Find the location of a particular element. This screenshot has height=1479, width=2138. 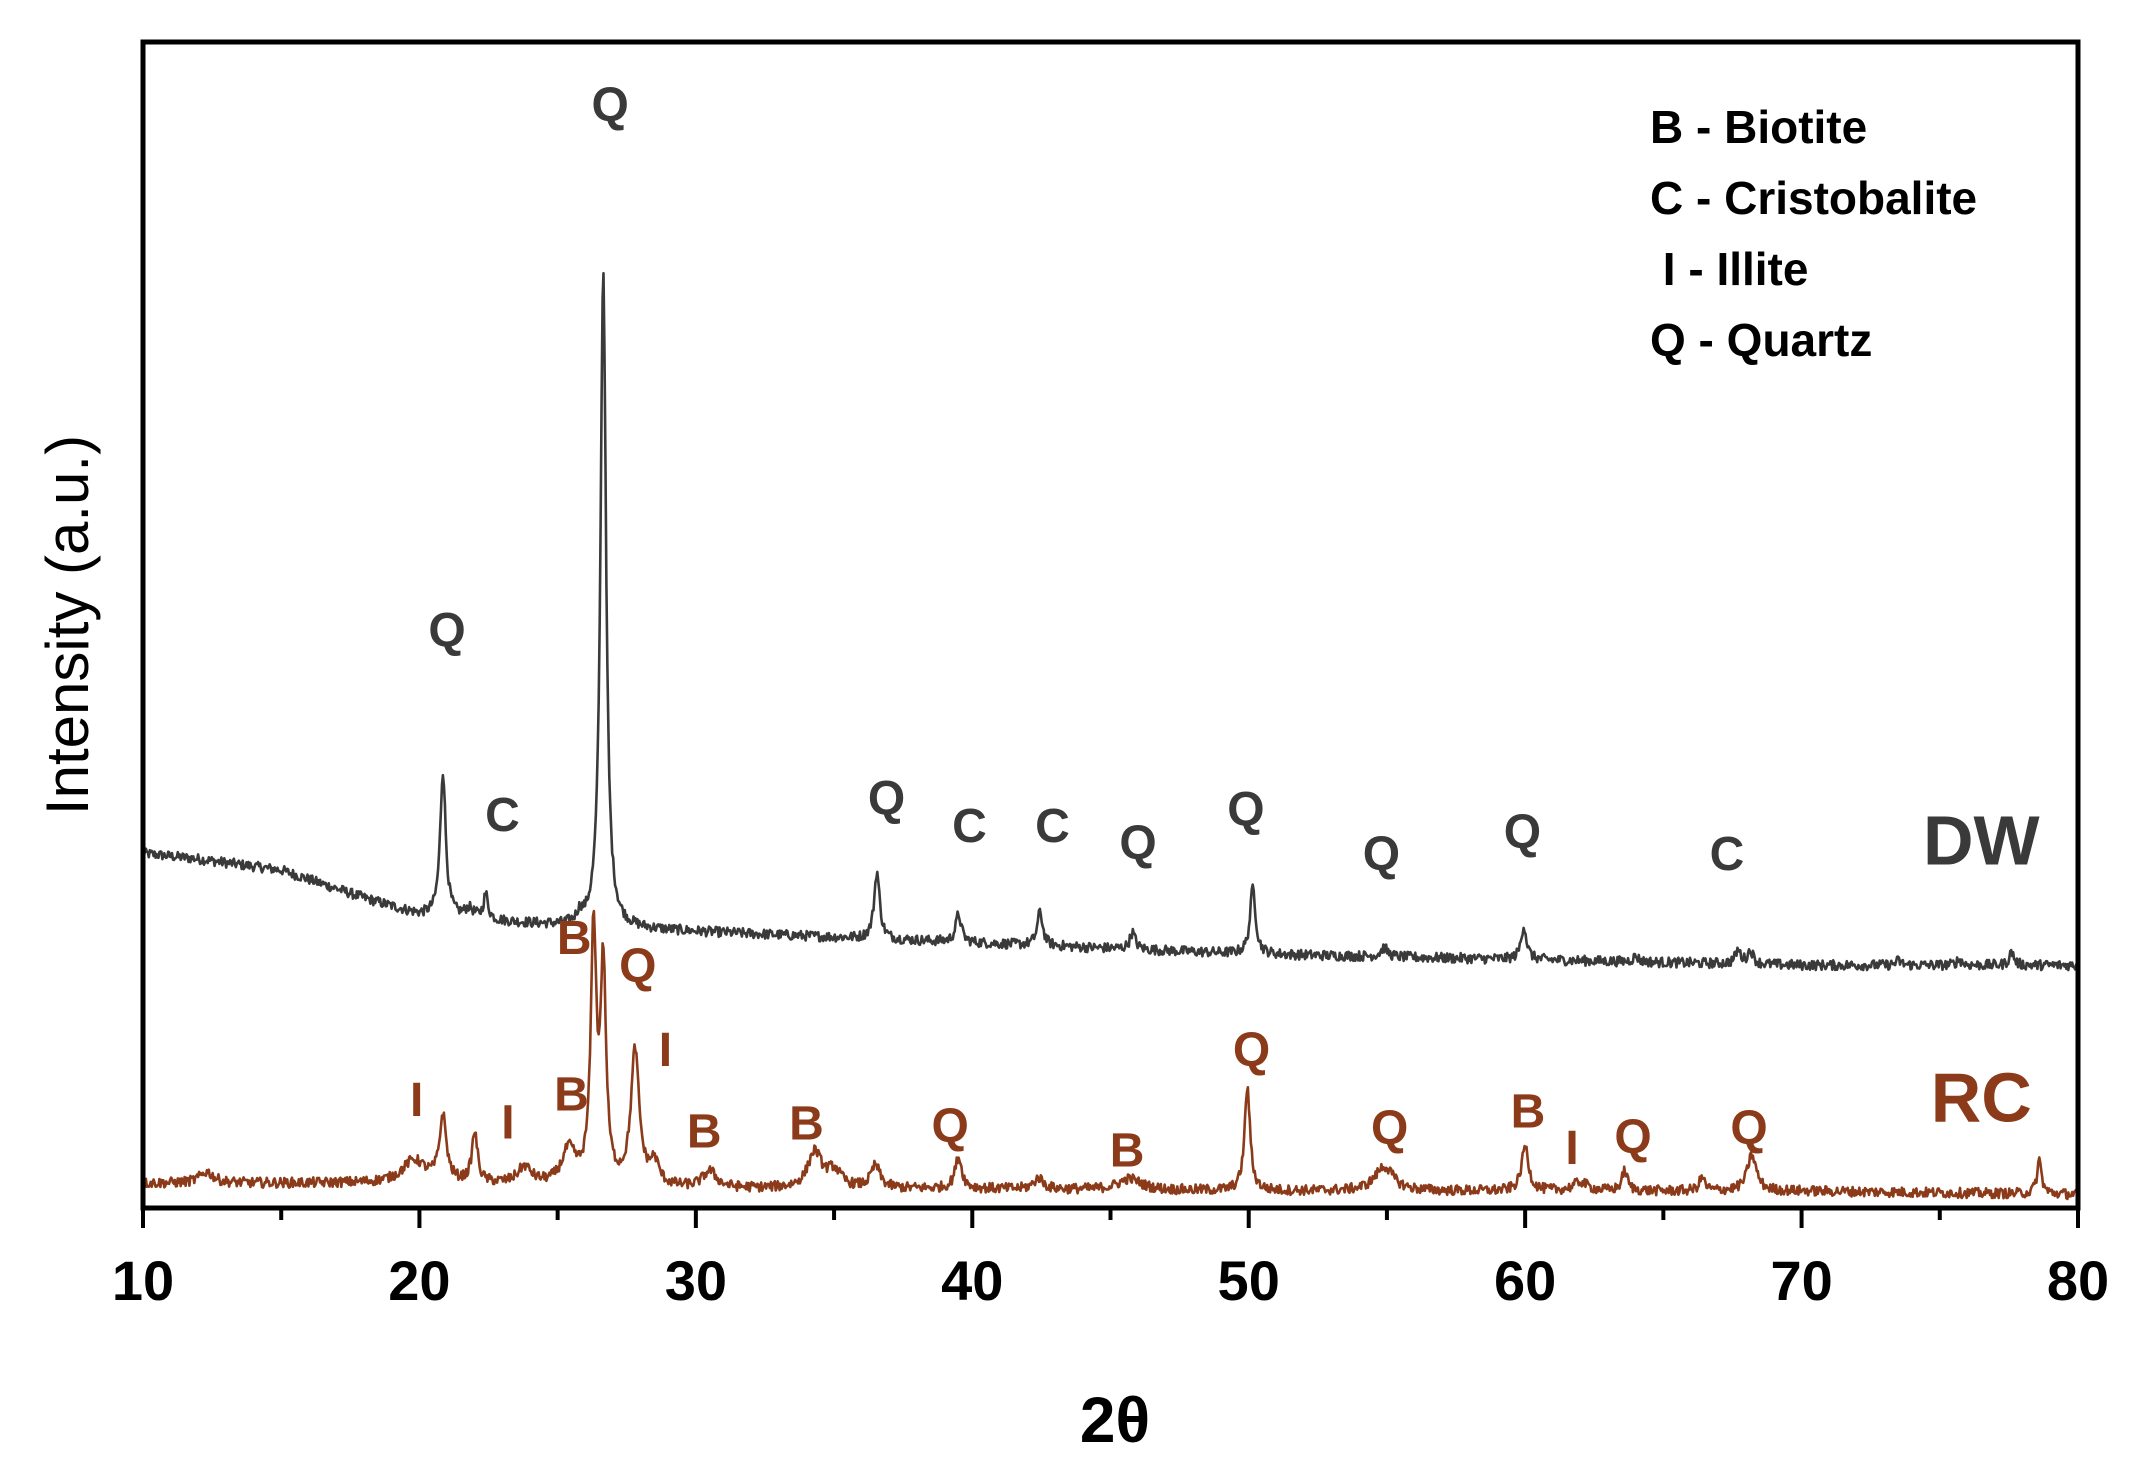

x-axis-tick-labels: 10 20 30 40 50 60 70 80 is located at coordinates (1110, 1280).